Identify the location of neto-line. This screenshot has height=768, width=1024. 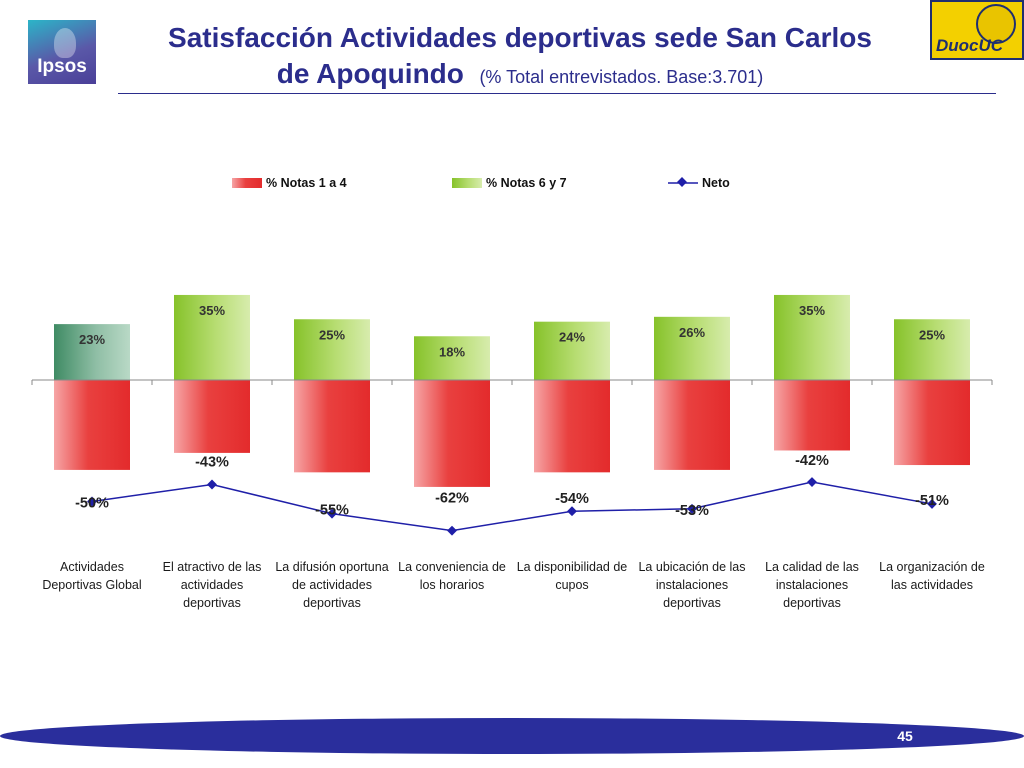
(512, 506).